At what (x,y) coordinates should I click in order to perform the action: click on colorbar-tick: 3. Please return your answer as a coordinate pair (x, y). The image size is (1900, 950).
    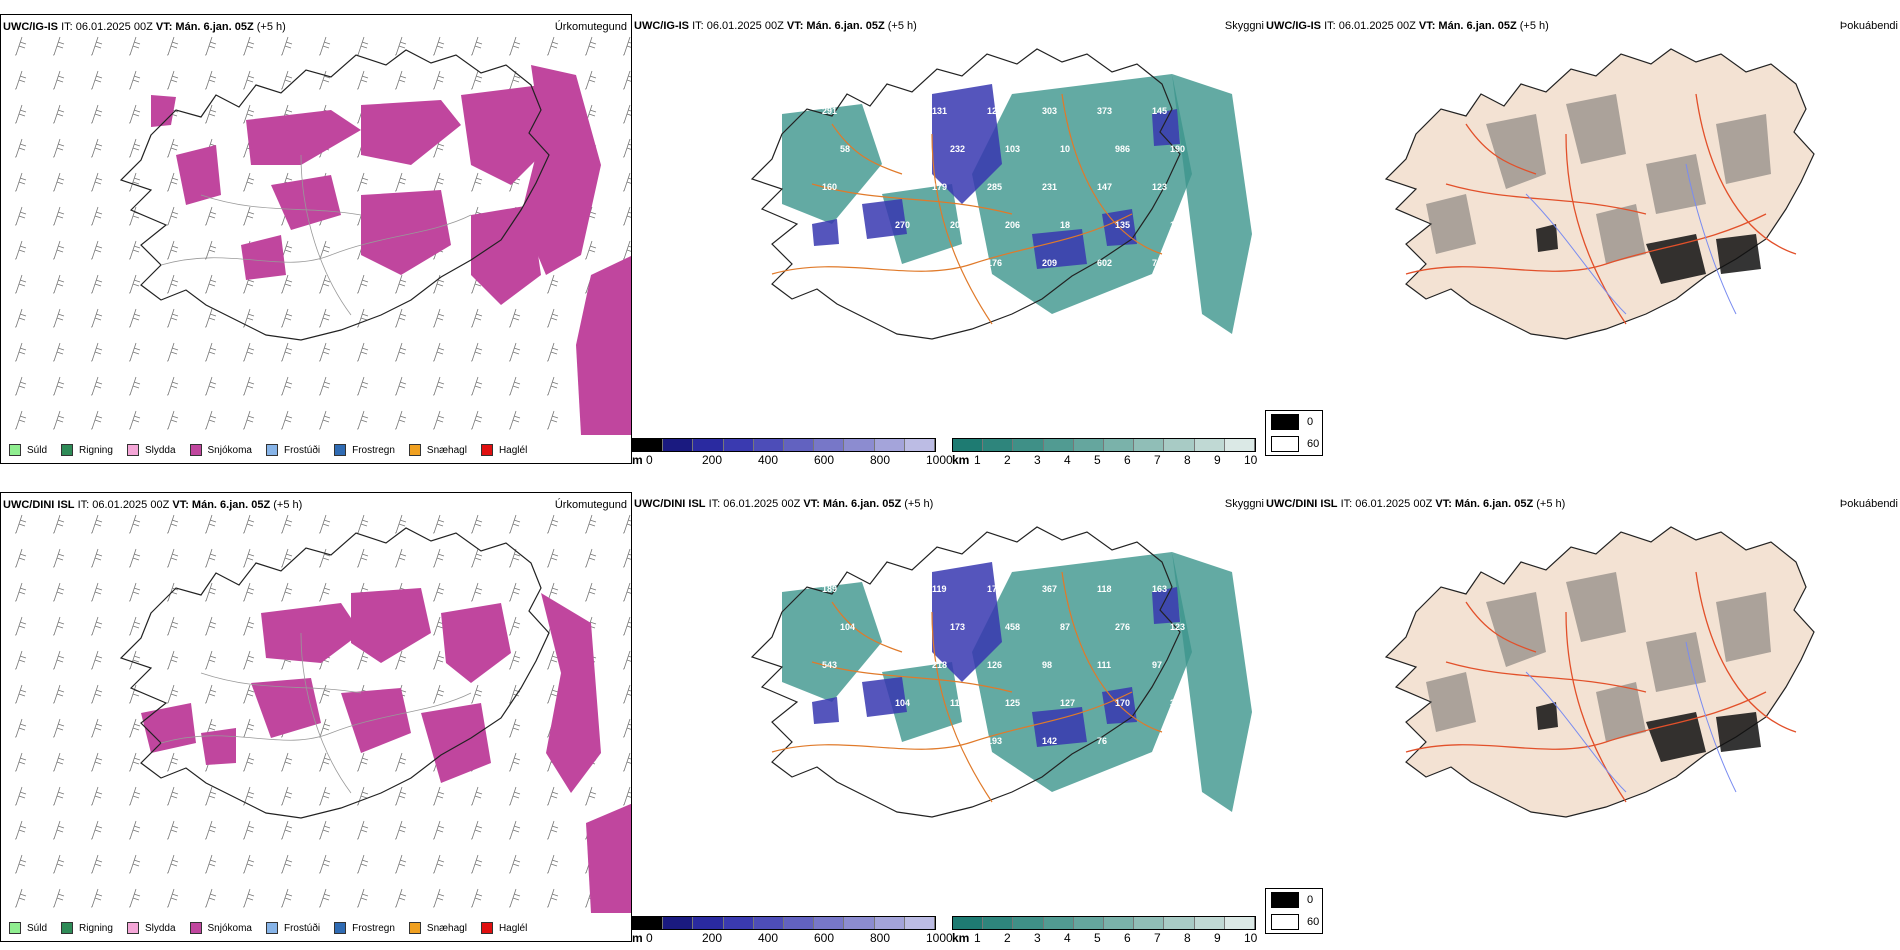
    Looking at the image, I should click on (1037, 936).